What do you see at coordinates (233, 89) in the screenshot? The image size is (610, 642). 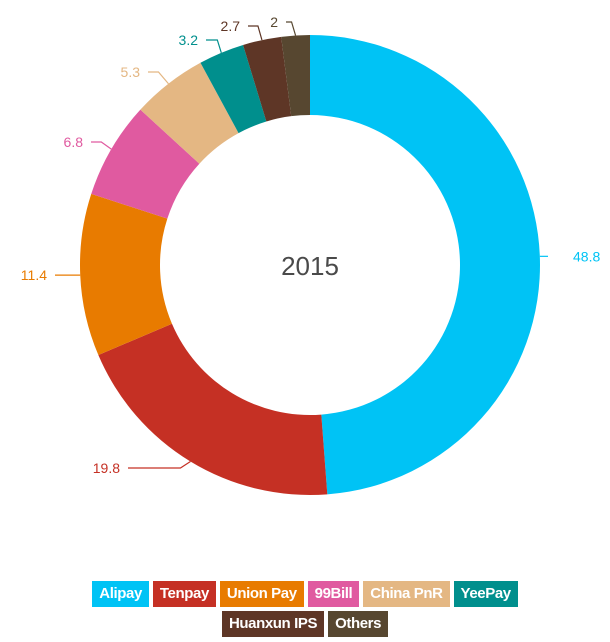 I see `slice-yeepay` at bounding box center [233, 89].